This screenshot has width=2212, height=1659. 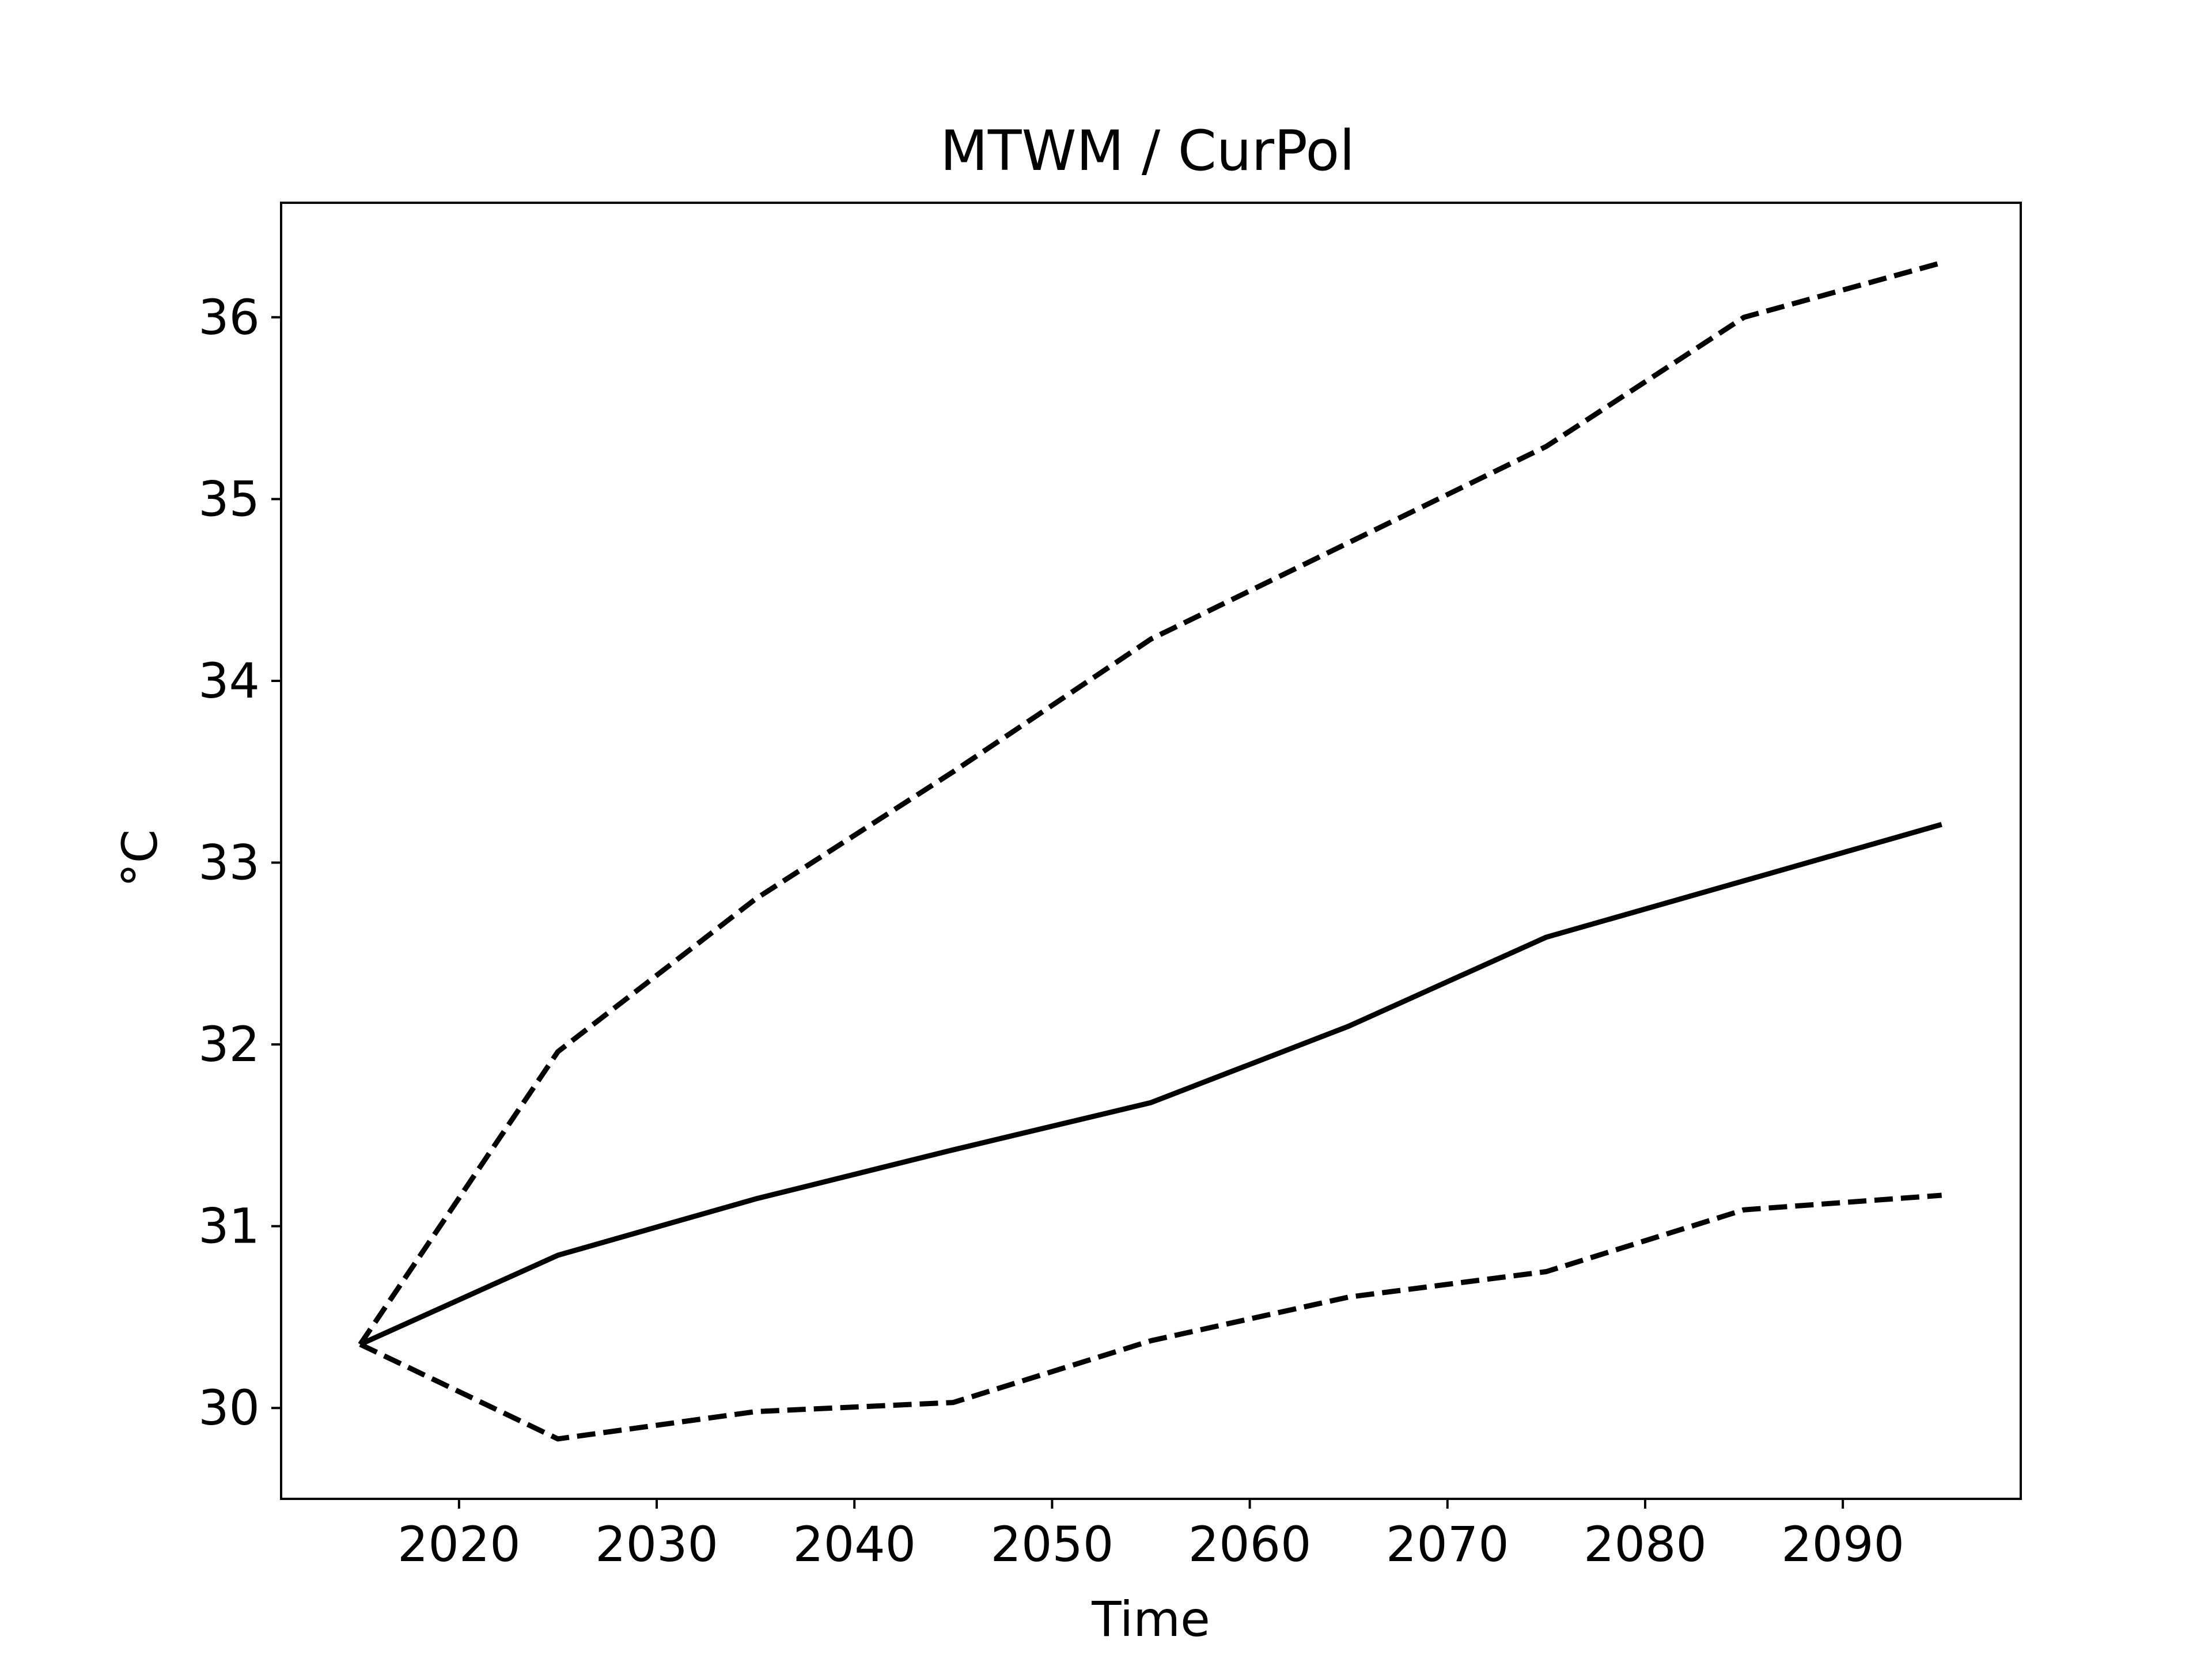 What do you see at coordinates (1447, 1544) in the screenshot?
I see `x-tick-label: 2070` at bounding box center [1447, 1544].